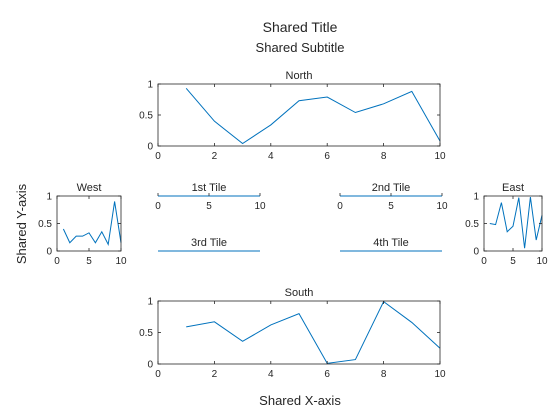 This screenshot has width=560, height=420. I want to click on x-tick-label-east: 0, so click(484, 261).